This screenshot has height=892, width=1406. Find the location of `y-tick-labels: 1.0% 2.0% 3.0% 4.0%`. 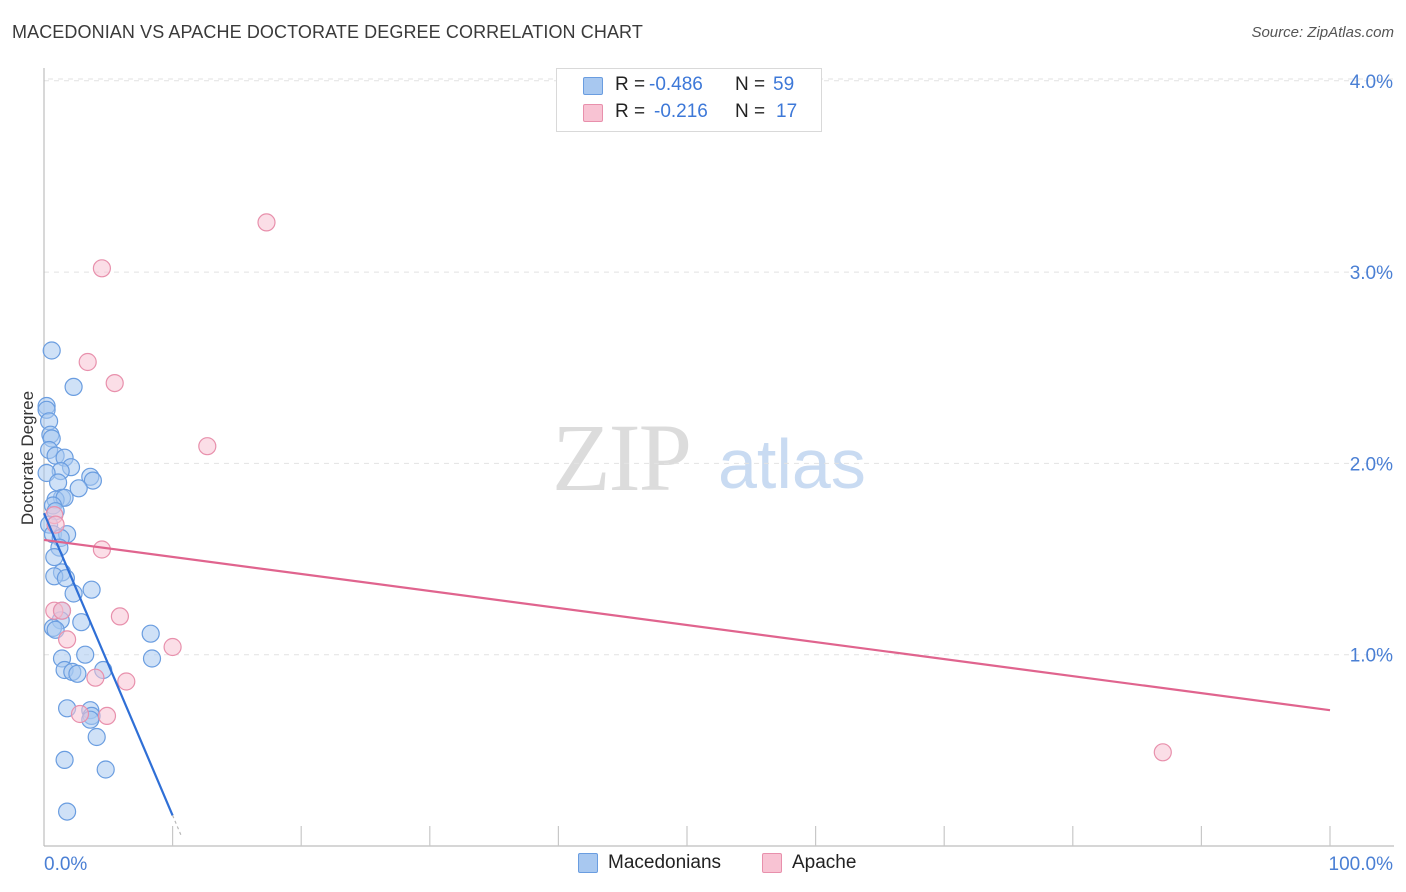

y-tick-labels: 1.0% 2.0% 3.0% 4.0% is located at coordinates (1371, 369).